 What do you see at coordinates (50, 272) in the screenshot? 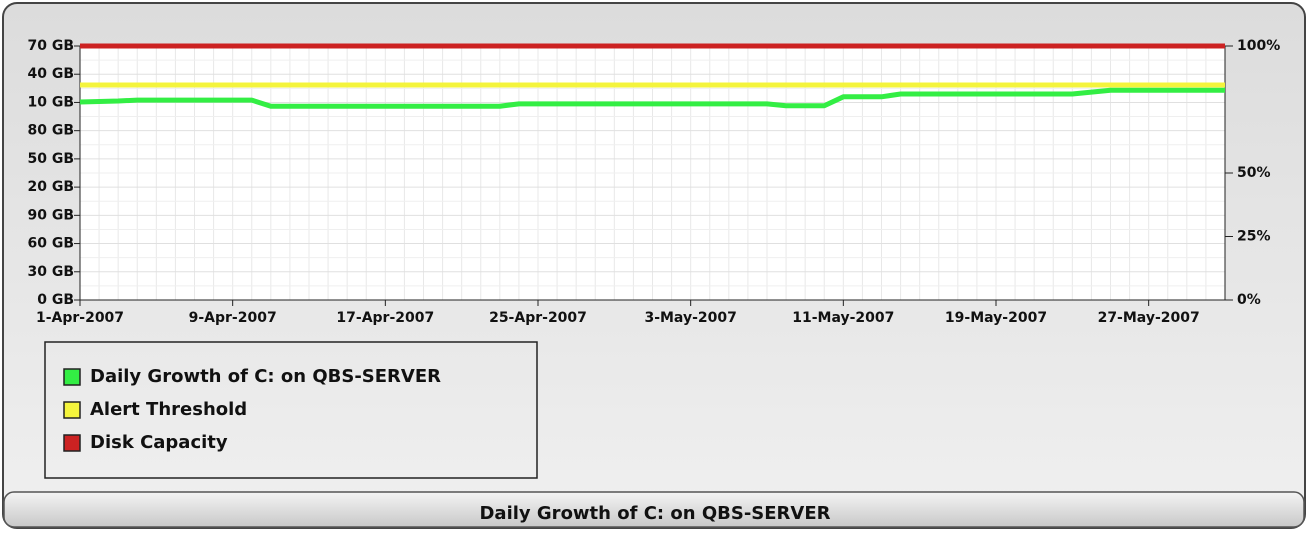
I see `y-tick-label: 30 GB` at bounding box center [50, 272].